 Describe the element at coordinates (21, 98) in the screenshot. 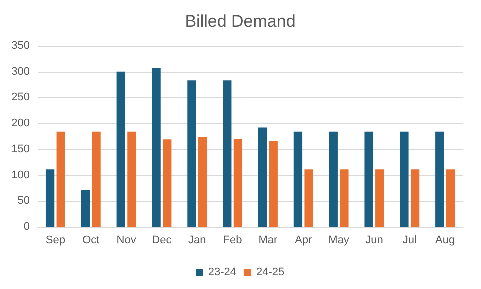

I see `y-tick-label: 250` at that location.